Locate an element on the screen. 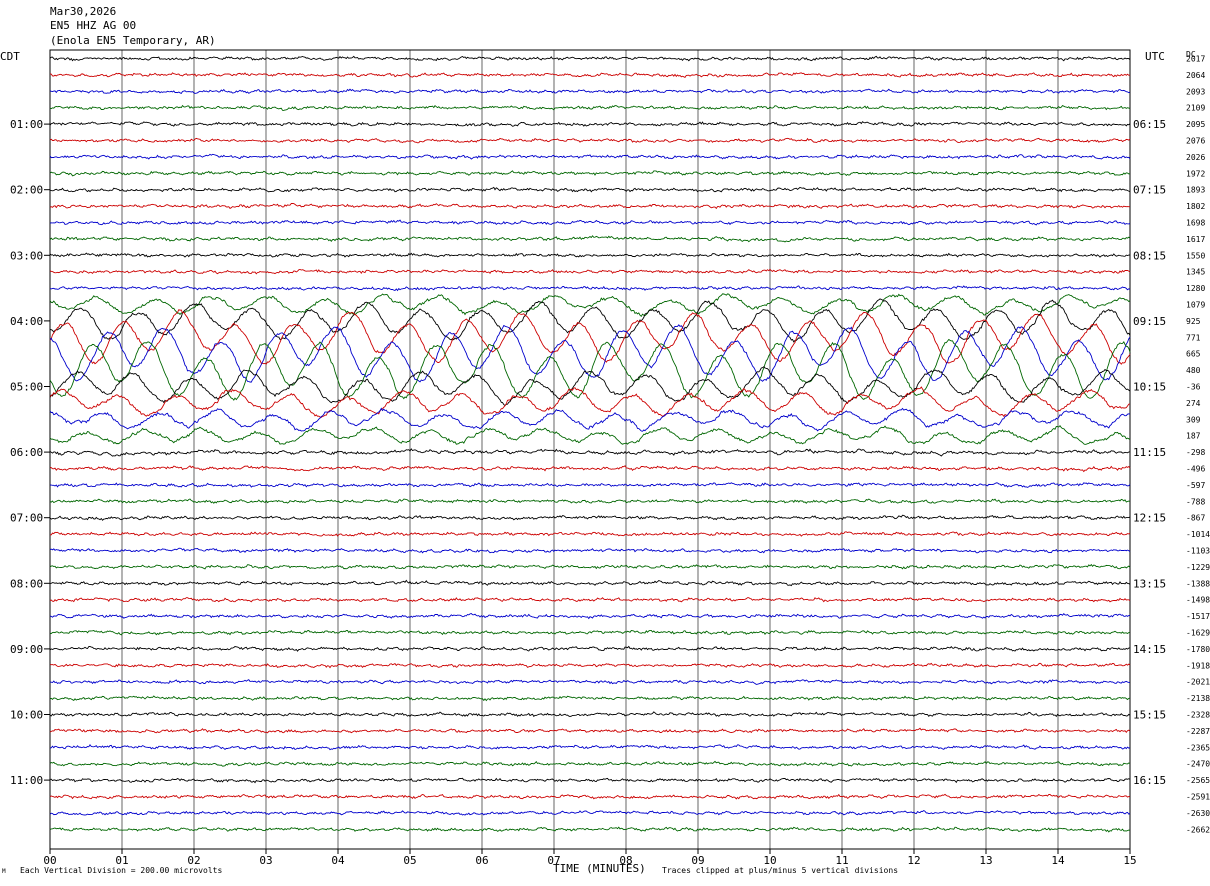  dc-offset-label: 2109 is located at coordinates (1195, 108).